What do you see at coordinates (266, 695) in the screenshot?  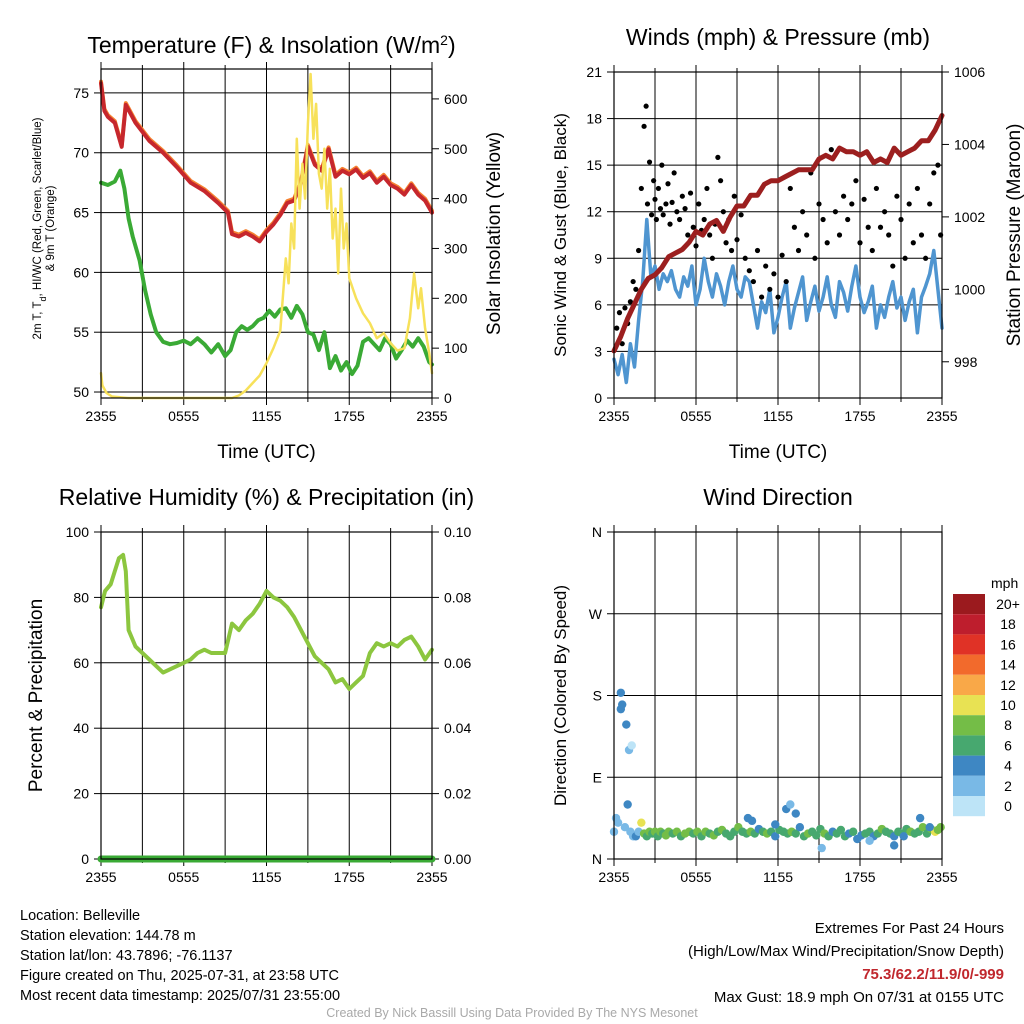 I see `humidity-plot-border` at bounding box center [266, 695].